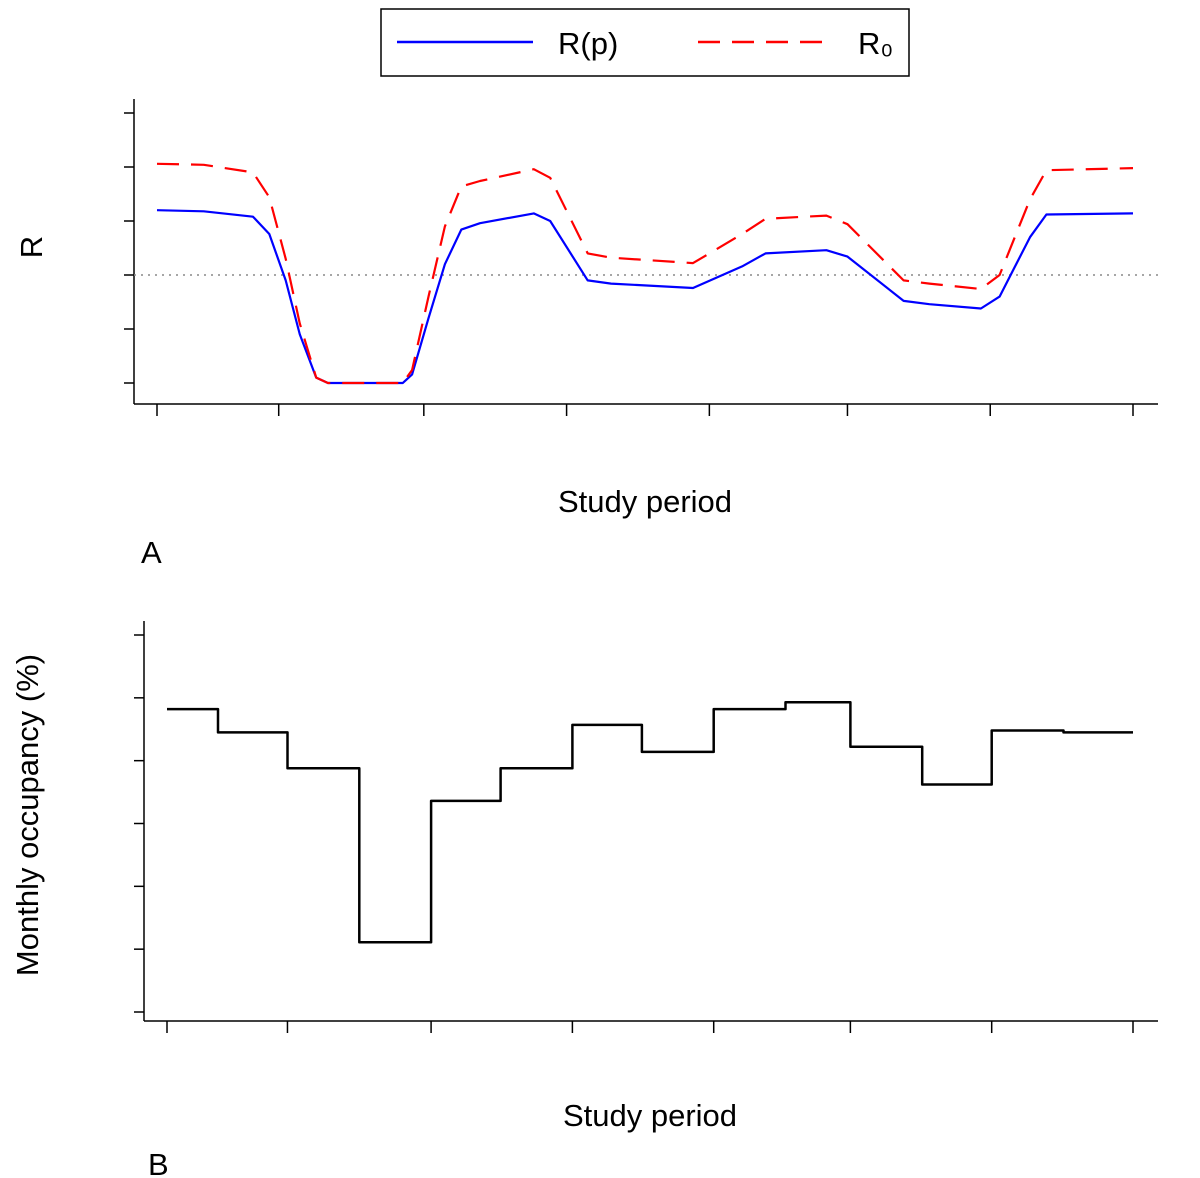 The image size is (1200, 1178). I want to click on y-axis-title-a: R, so click(31, 247).